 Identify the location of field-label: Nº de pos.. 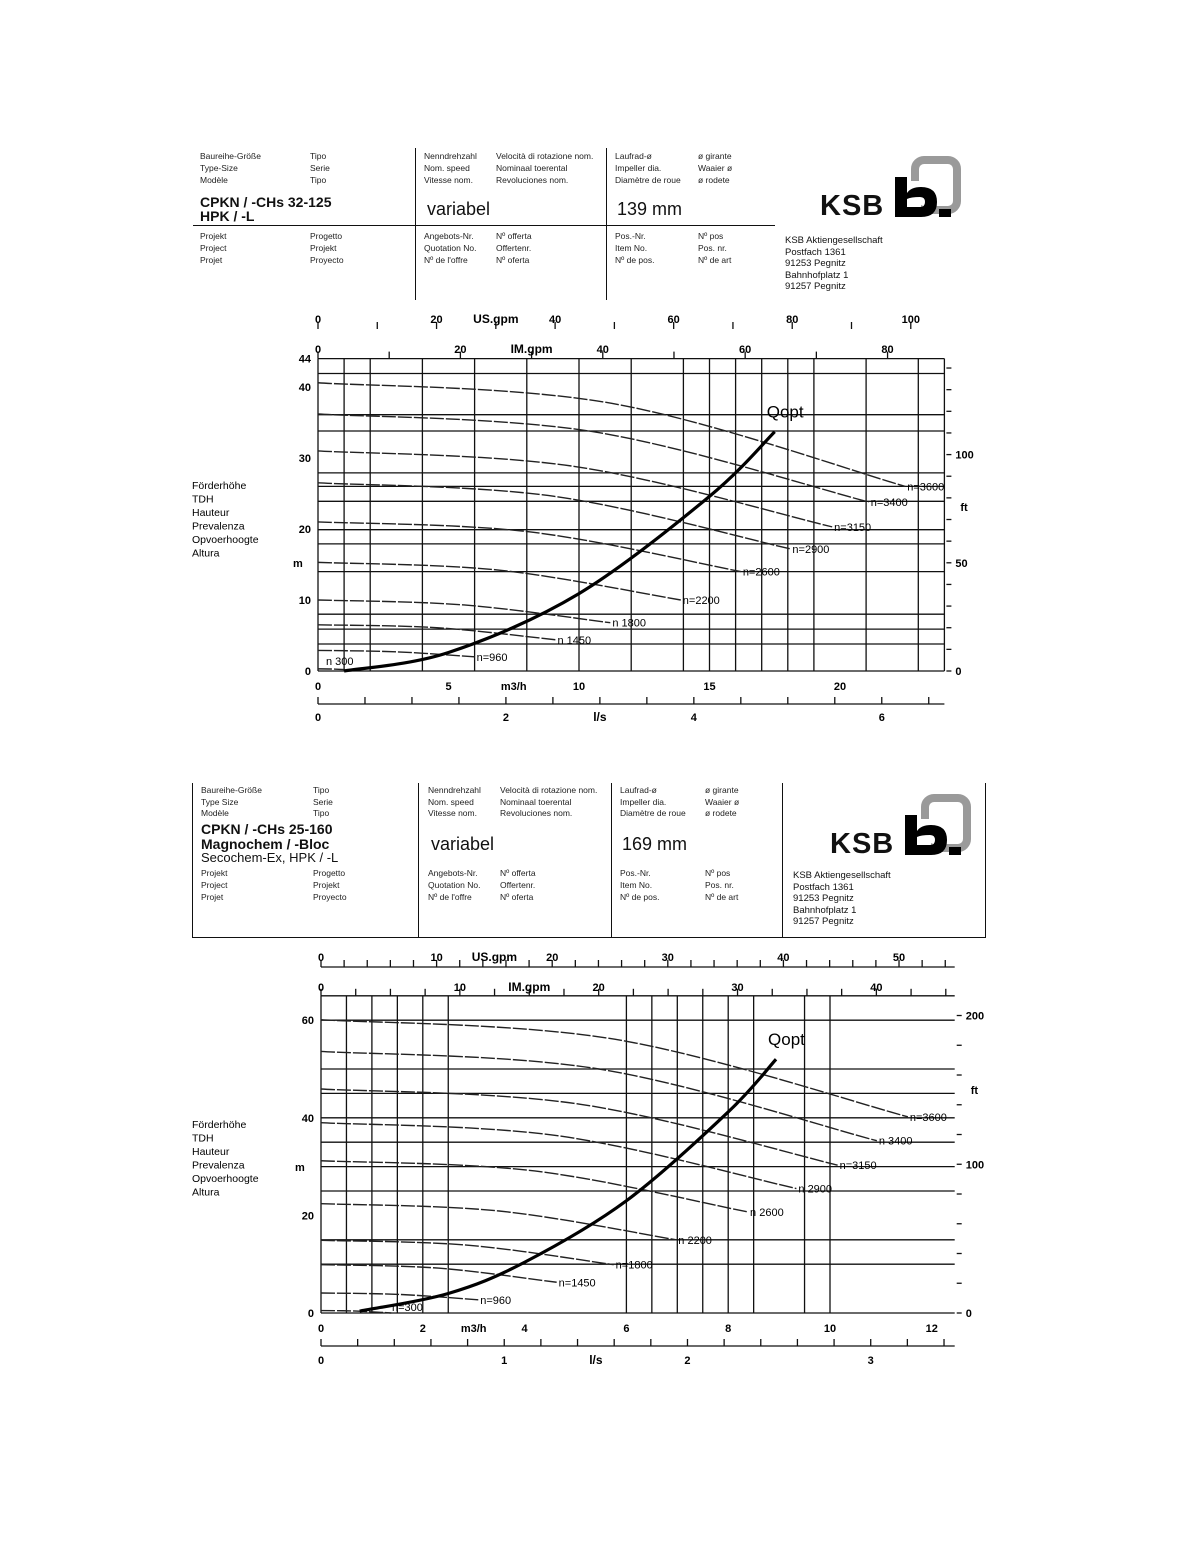
(640, 897).